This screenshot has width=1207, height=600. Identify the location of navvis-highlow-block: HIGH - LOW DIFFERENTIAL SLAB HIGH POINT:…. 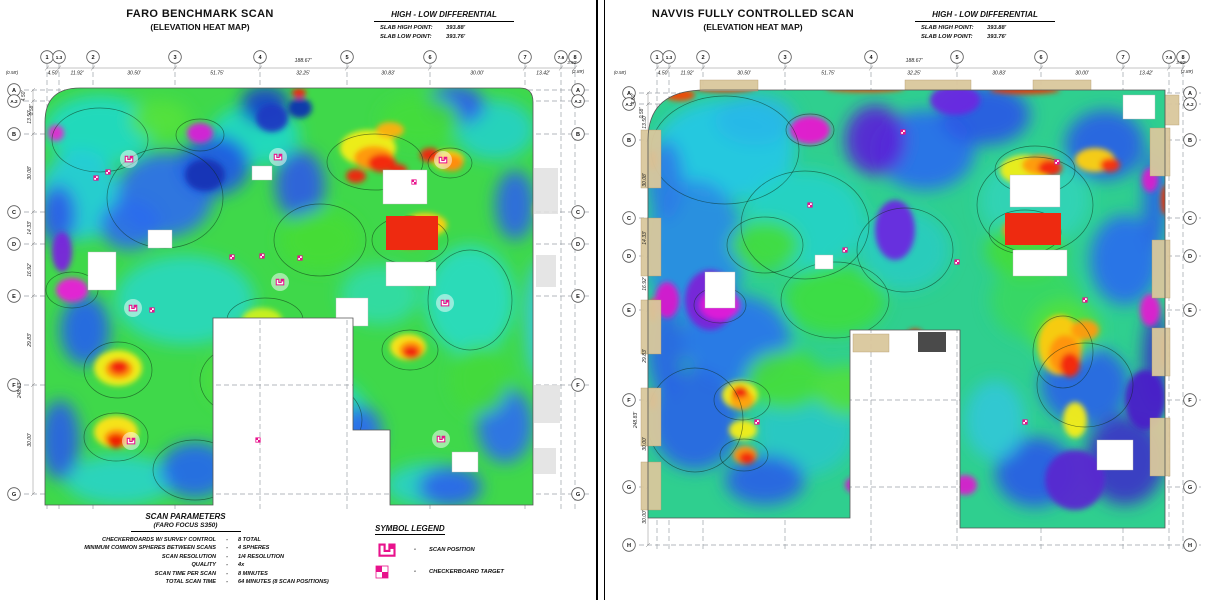
(985, 25).